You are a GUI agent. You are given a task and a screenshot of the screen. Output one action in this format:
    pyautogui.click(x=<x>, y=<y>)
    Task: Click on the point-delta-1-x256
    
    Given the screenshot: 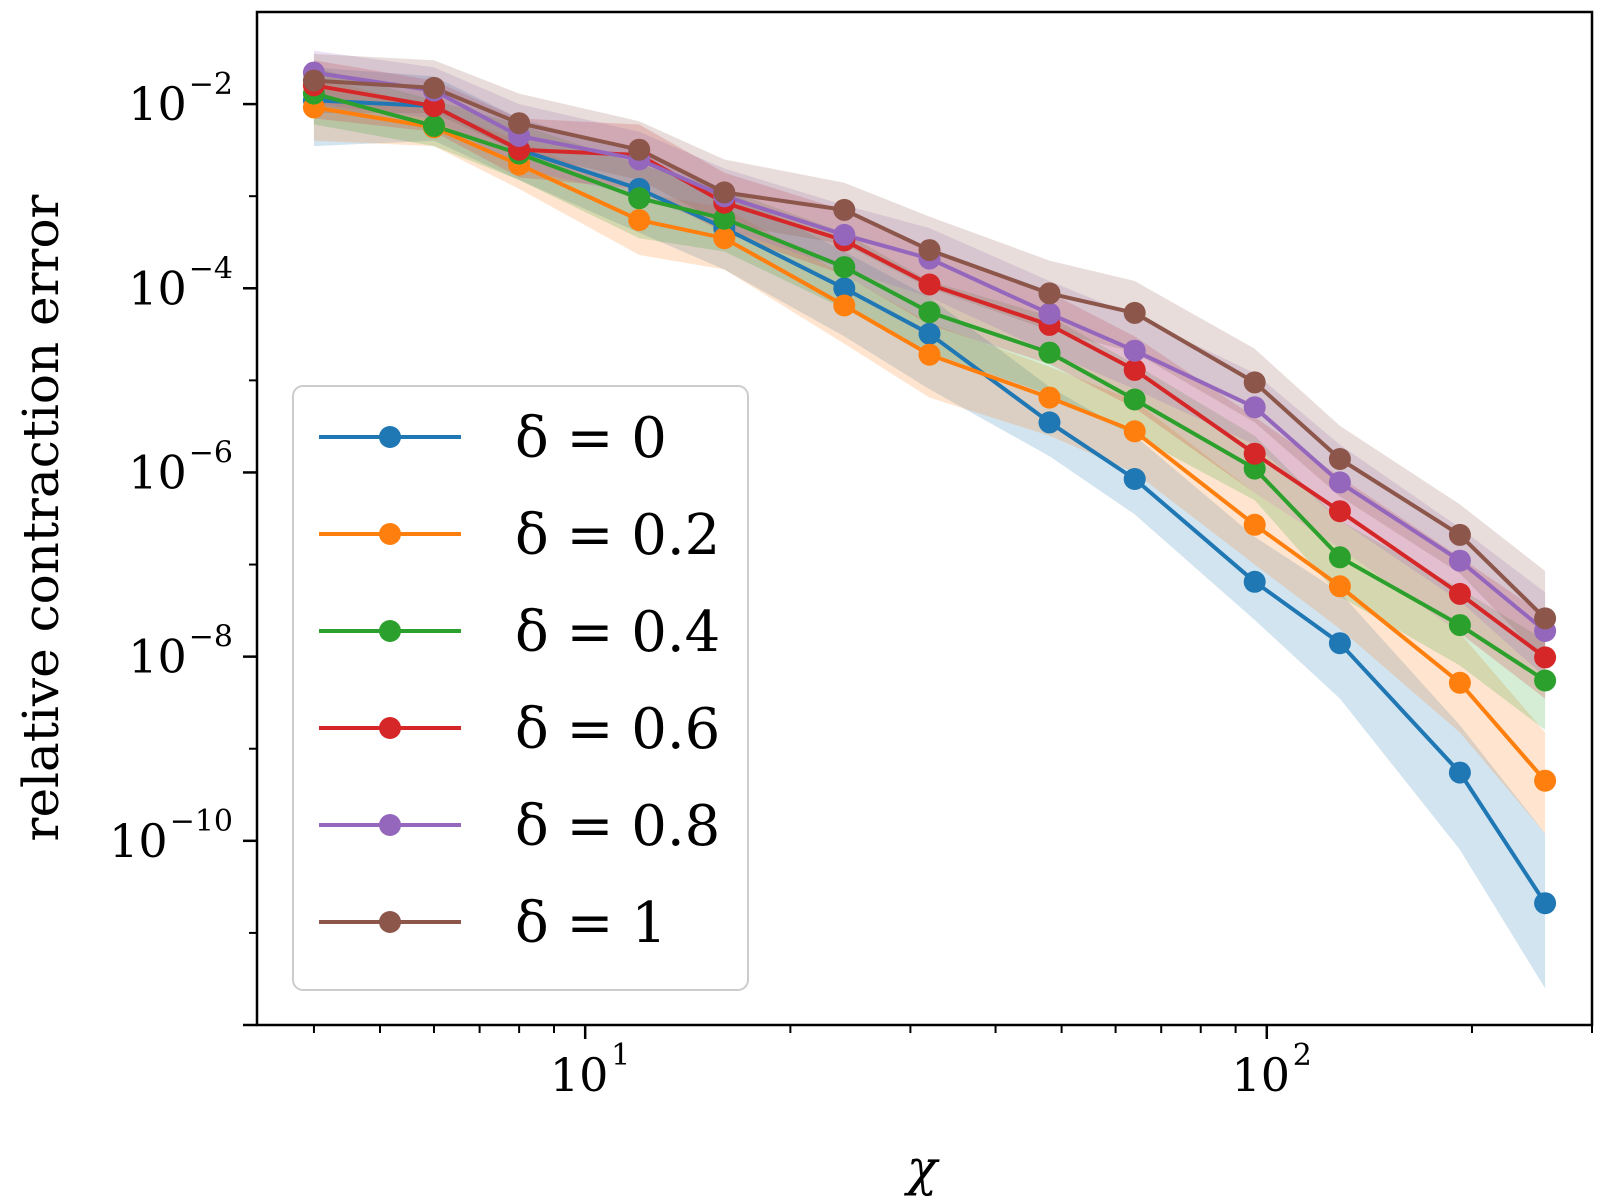 What is the action you would take?
    pyautogui.click(x=1545, y=618)
    